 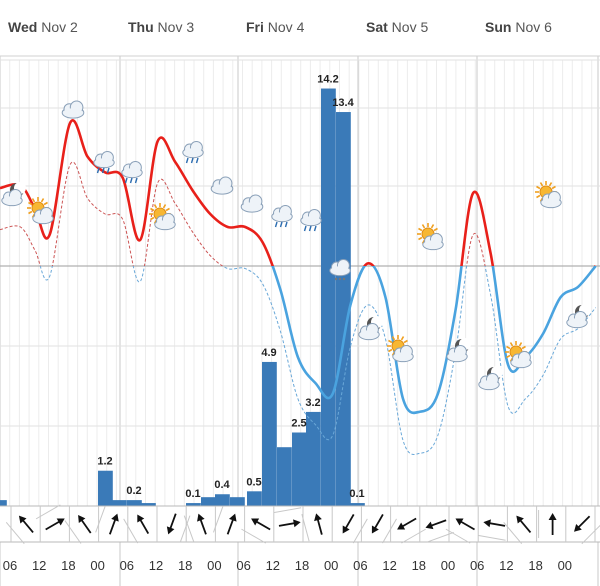 I want to click on day-label: Fri Nov 4, so click(x=275, y=27).